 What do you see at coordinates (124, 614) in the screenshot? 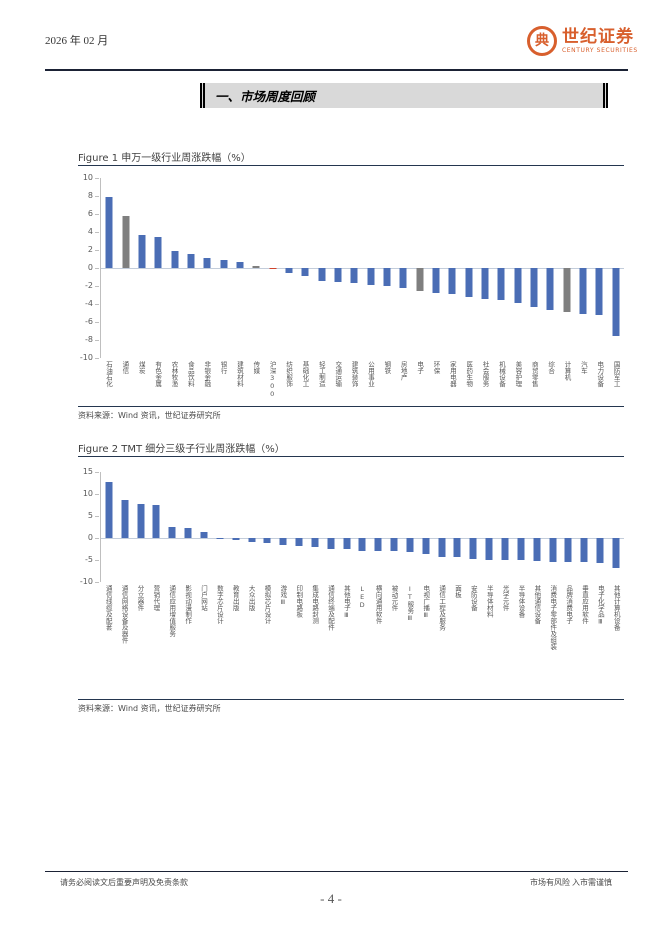
I see `x-axis-label: 通信网络设备及器件` at bounding box center [124, 614].